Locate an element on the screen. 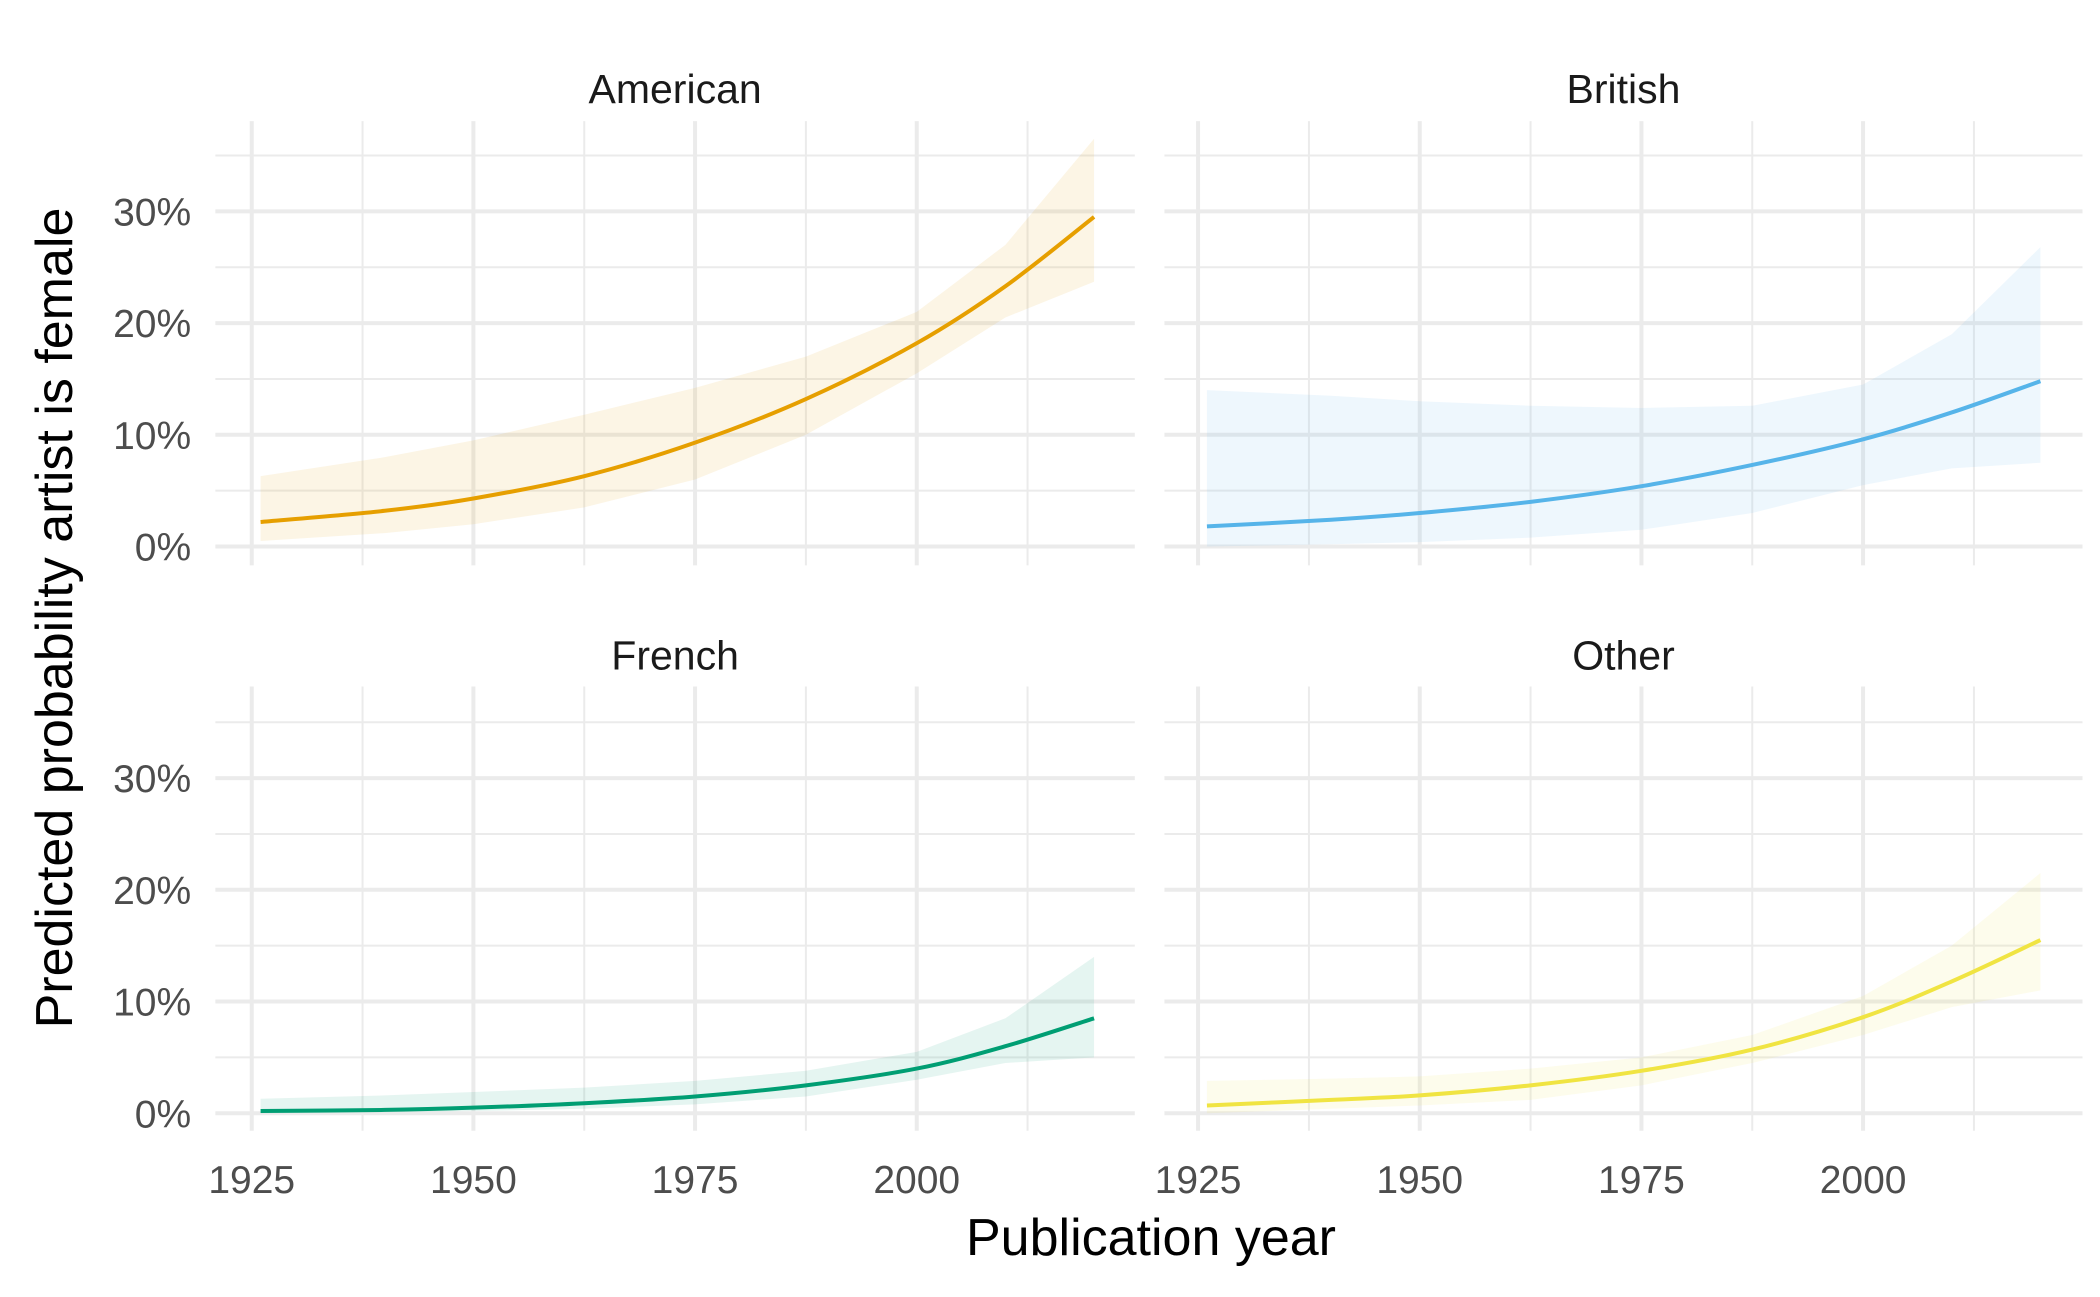 The image size is (2100, 1297). facet-title: British is located at coordinates (1624, 89).